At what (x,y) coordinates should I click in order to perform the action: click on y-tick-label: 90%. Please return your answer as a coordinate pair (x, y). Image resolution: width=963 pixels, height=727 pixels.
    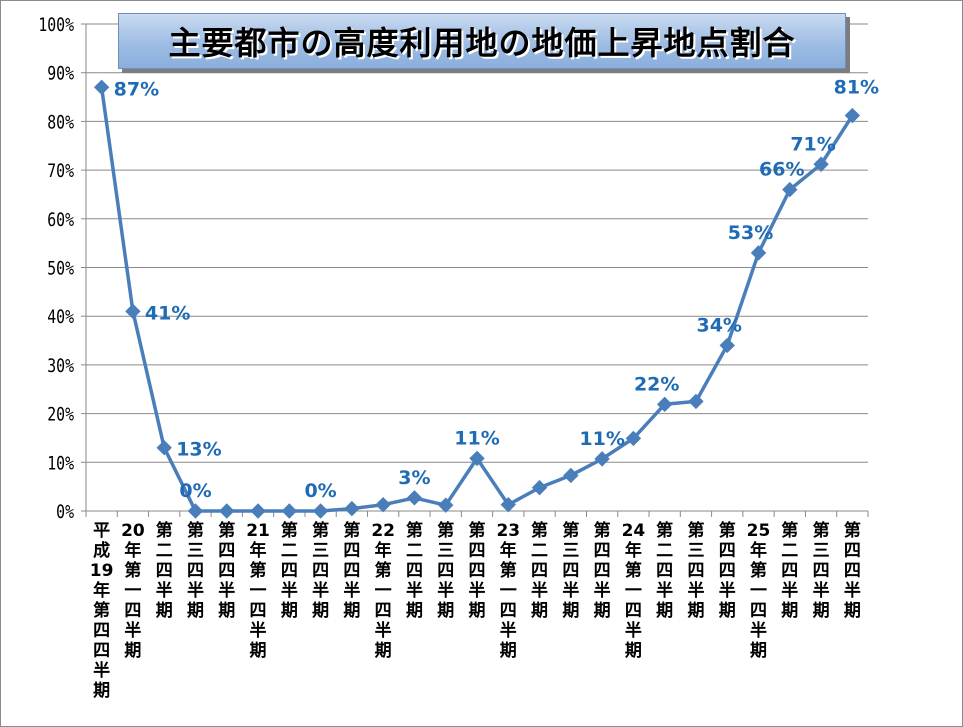
    Looking at the image, I should click on (60, 74).